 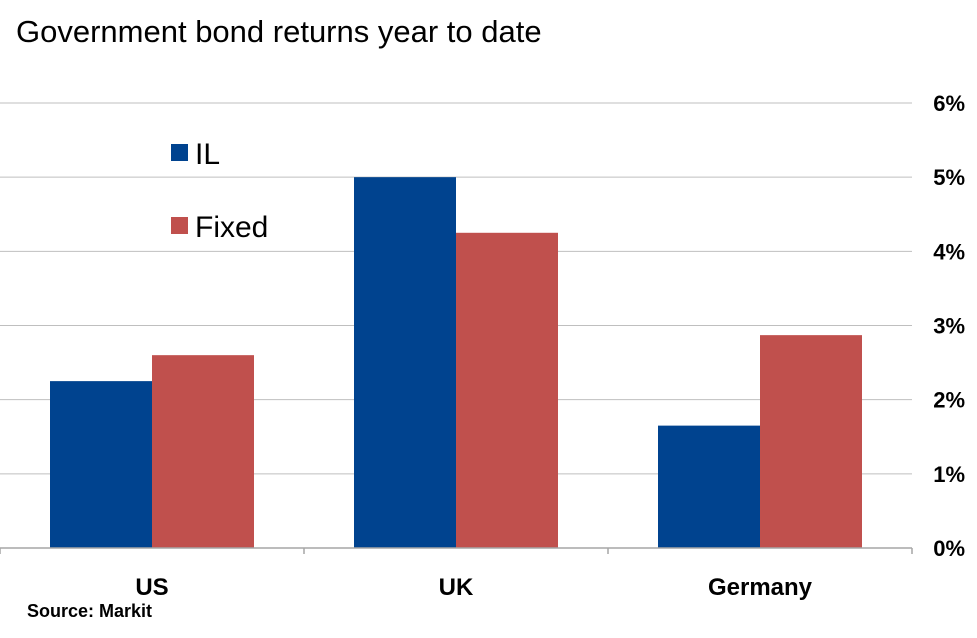 What do you see at coordinates (90, 611) in the screenshot?
I see `source-note: Source: Markit` at bounding box center [90, 611].